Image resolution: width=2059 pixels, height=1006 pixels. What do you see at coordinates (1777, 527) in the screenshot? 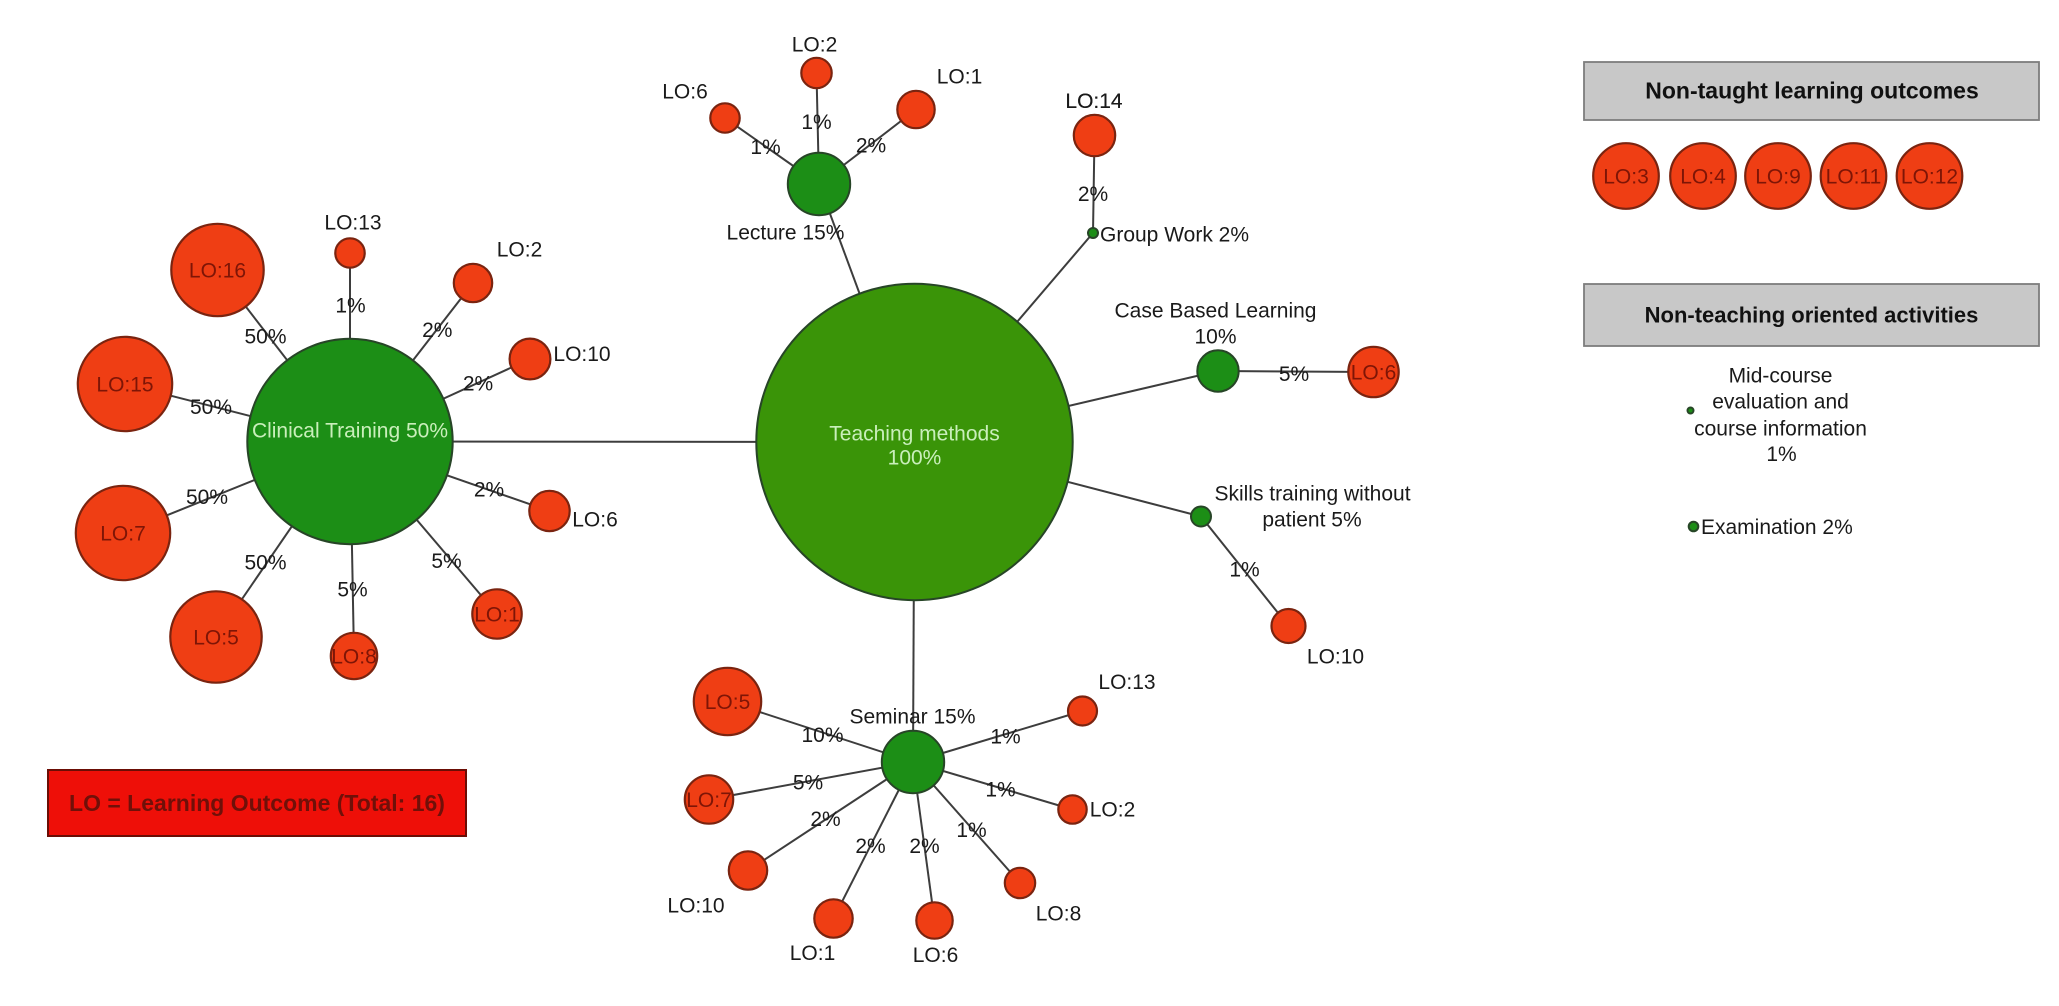
I see `svg-text: Examination 2%` at bounding box center [1777, 527].